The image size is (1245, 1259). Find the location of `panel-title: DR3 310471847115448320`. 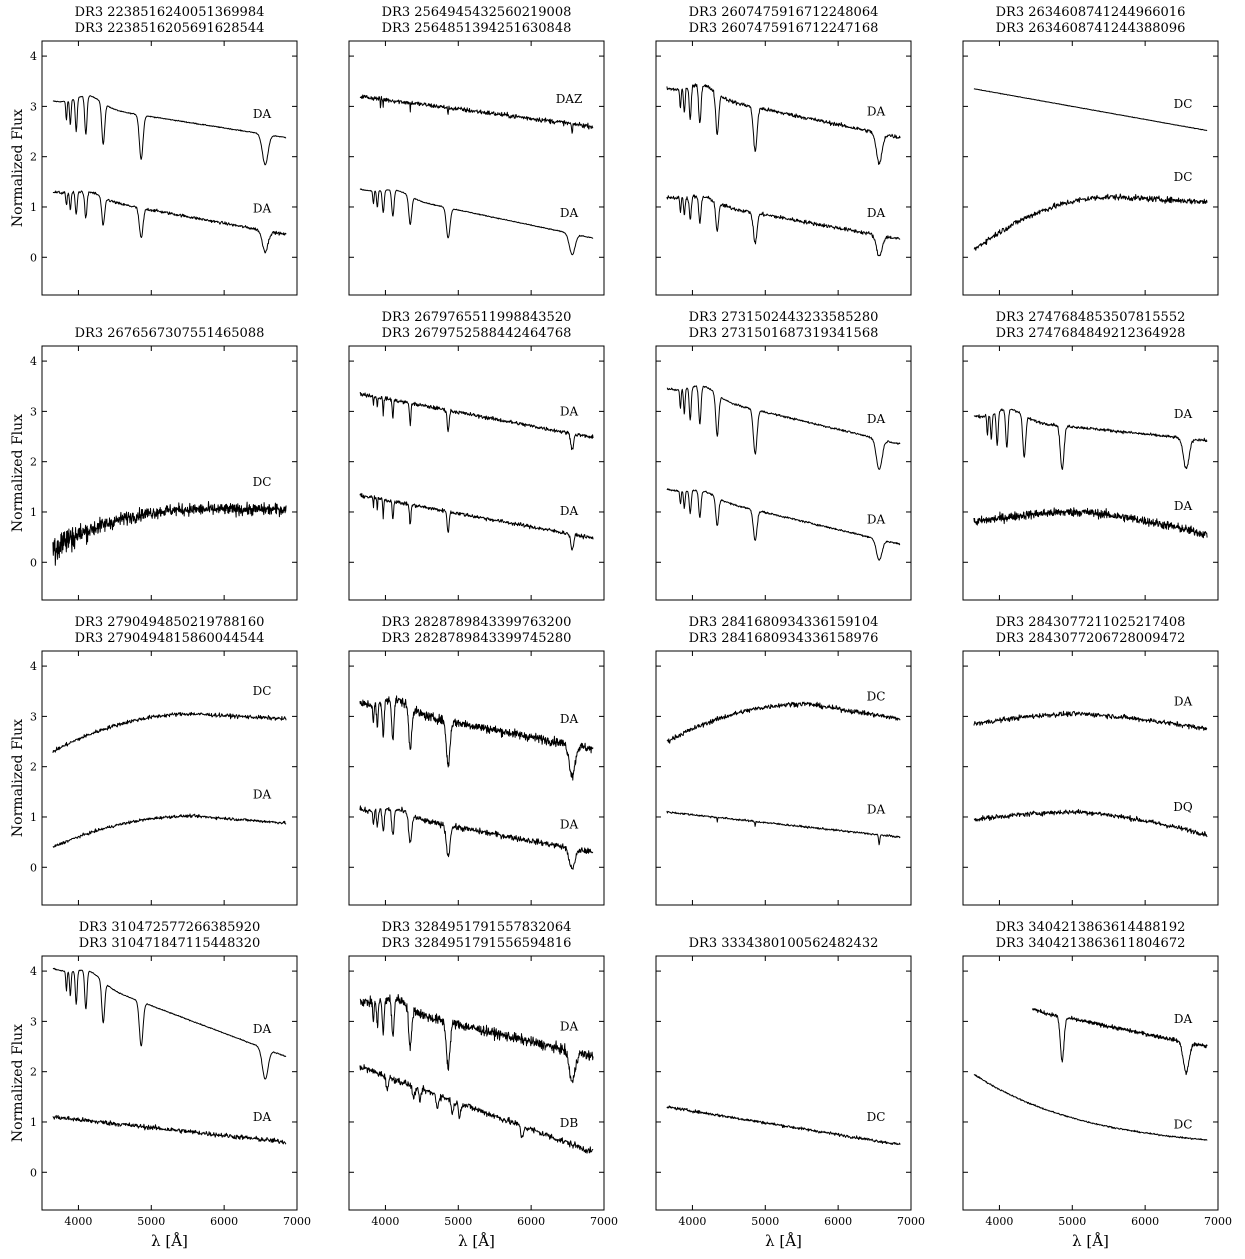

panel-title: DR3 310471847115448320 is located at coordinates (170, 943).